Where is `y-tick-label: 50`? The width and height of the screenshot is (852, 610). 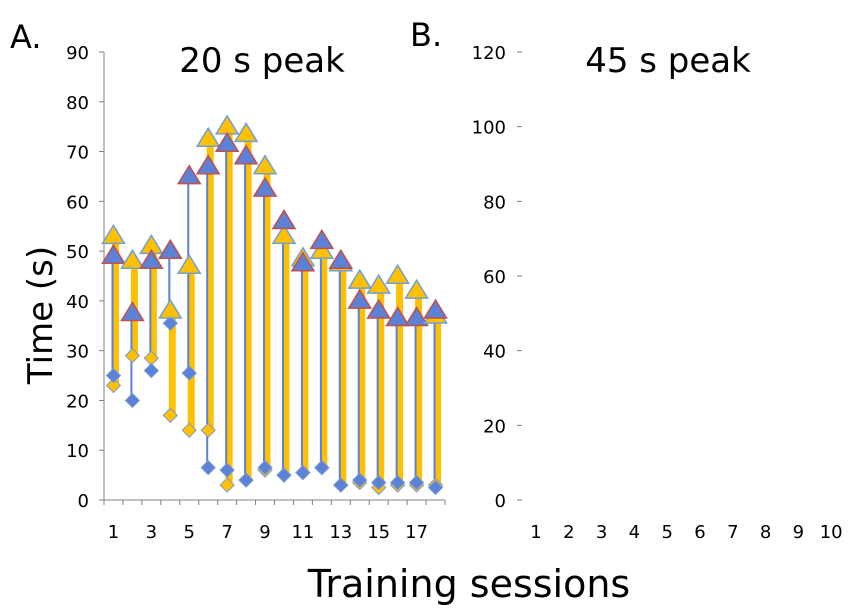
y-tick-label: 50 is located at coordinates (77, 252).